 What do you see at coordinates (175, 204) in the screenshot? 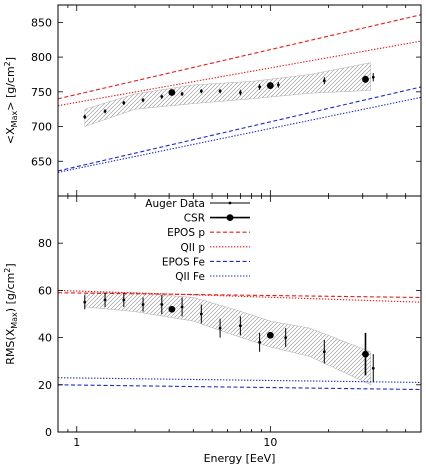
I see `legend-label-auger-data: Auger Data` at bounding box center [175, 204].